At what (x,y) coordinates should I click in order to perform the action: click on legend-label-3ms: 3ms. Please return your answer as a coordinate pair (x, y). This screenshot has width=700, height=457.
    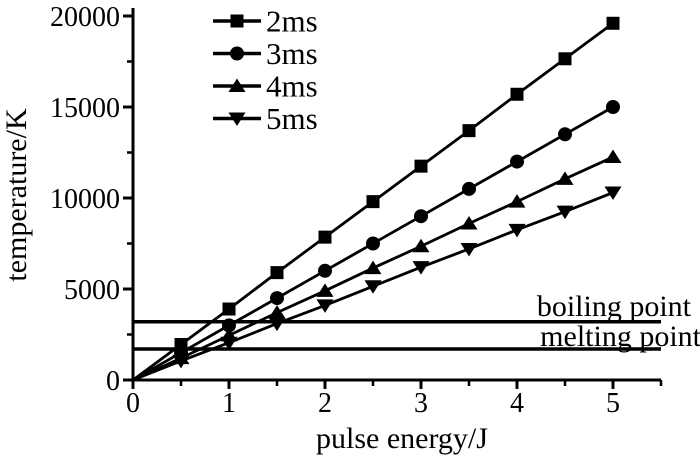
    Looking at the image, I should click on (292, 53).